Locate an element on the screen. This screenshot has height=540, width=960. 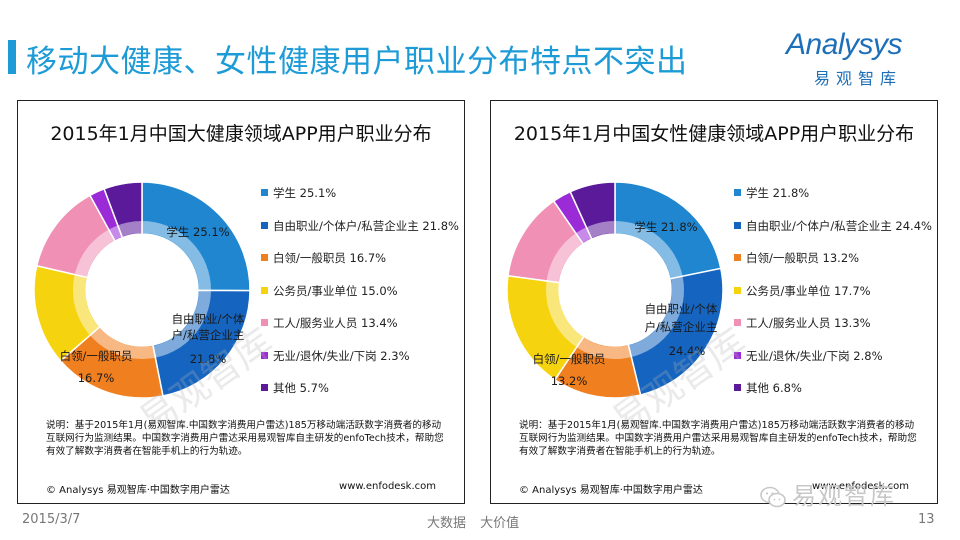
legend-label: 自由职业/个体户/私营企业主 21.8% is located at coordinates (366, 225).